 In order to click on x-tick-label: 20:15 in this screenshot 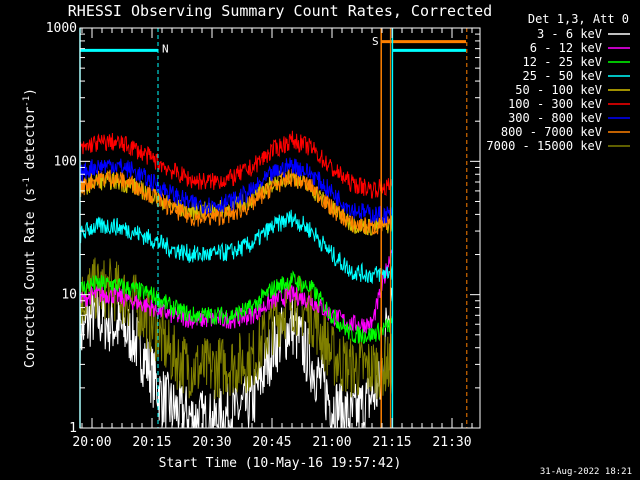, I will do `click(151, 442)`.